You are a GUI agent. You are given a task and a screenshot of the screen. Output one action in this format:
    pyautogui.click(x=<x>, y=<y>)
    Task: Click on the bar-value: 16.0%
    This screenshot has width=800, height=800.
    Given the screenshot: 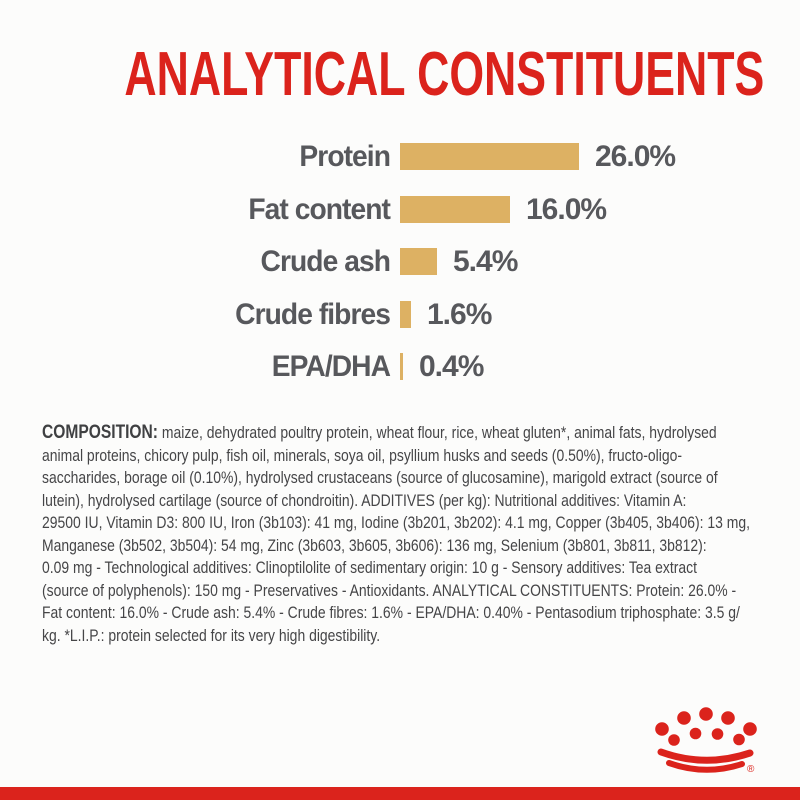 What is the action you would take?
    pyautogui.click(x=566, y=209)
    